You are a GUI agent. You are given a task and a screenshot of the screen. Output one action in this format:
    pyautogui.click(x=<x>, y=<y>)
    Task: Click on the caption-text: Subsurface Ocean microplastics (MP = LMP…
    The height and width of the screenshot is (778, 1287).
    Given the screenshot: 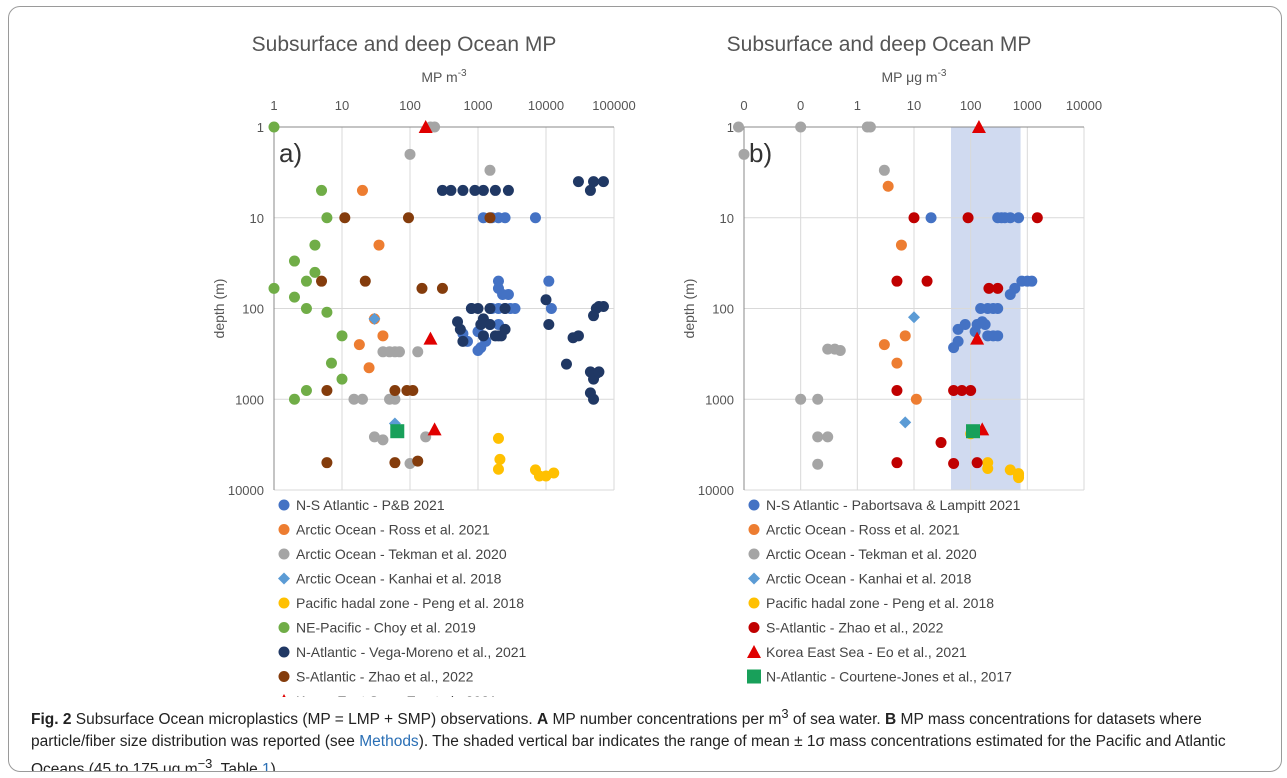 What is the action you would take?
    pyautogui.click(x=304, y=720)
    